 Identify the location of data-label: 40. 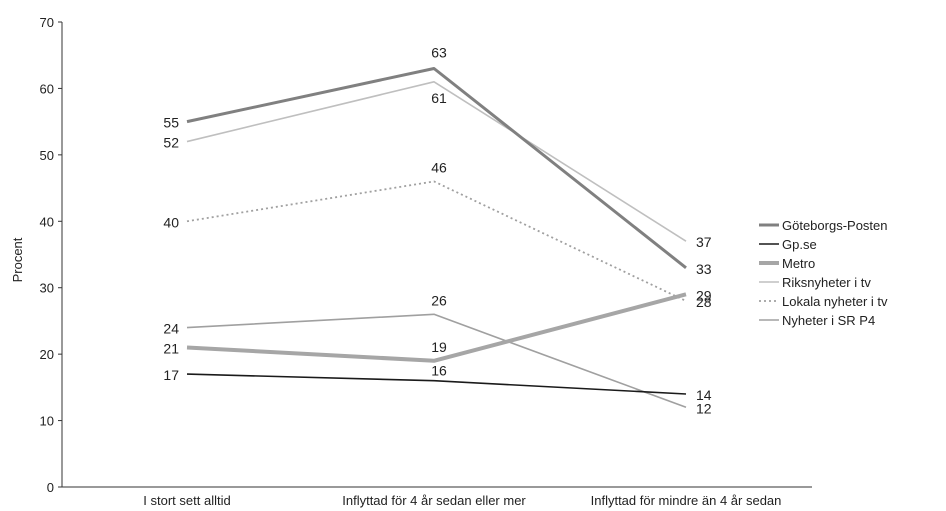
(171, 222).